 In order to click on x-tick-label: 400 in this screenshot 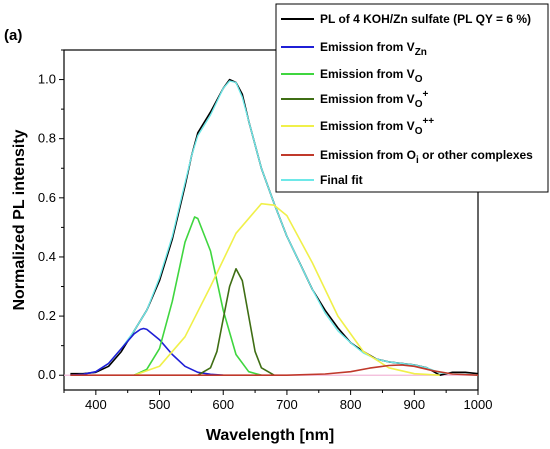, I will do `click(96, 404)`.